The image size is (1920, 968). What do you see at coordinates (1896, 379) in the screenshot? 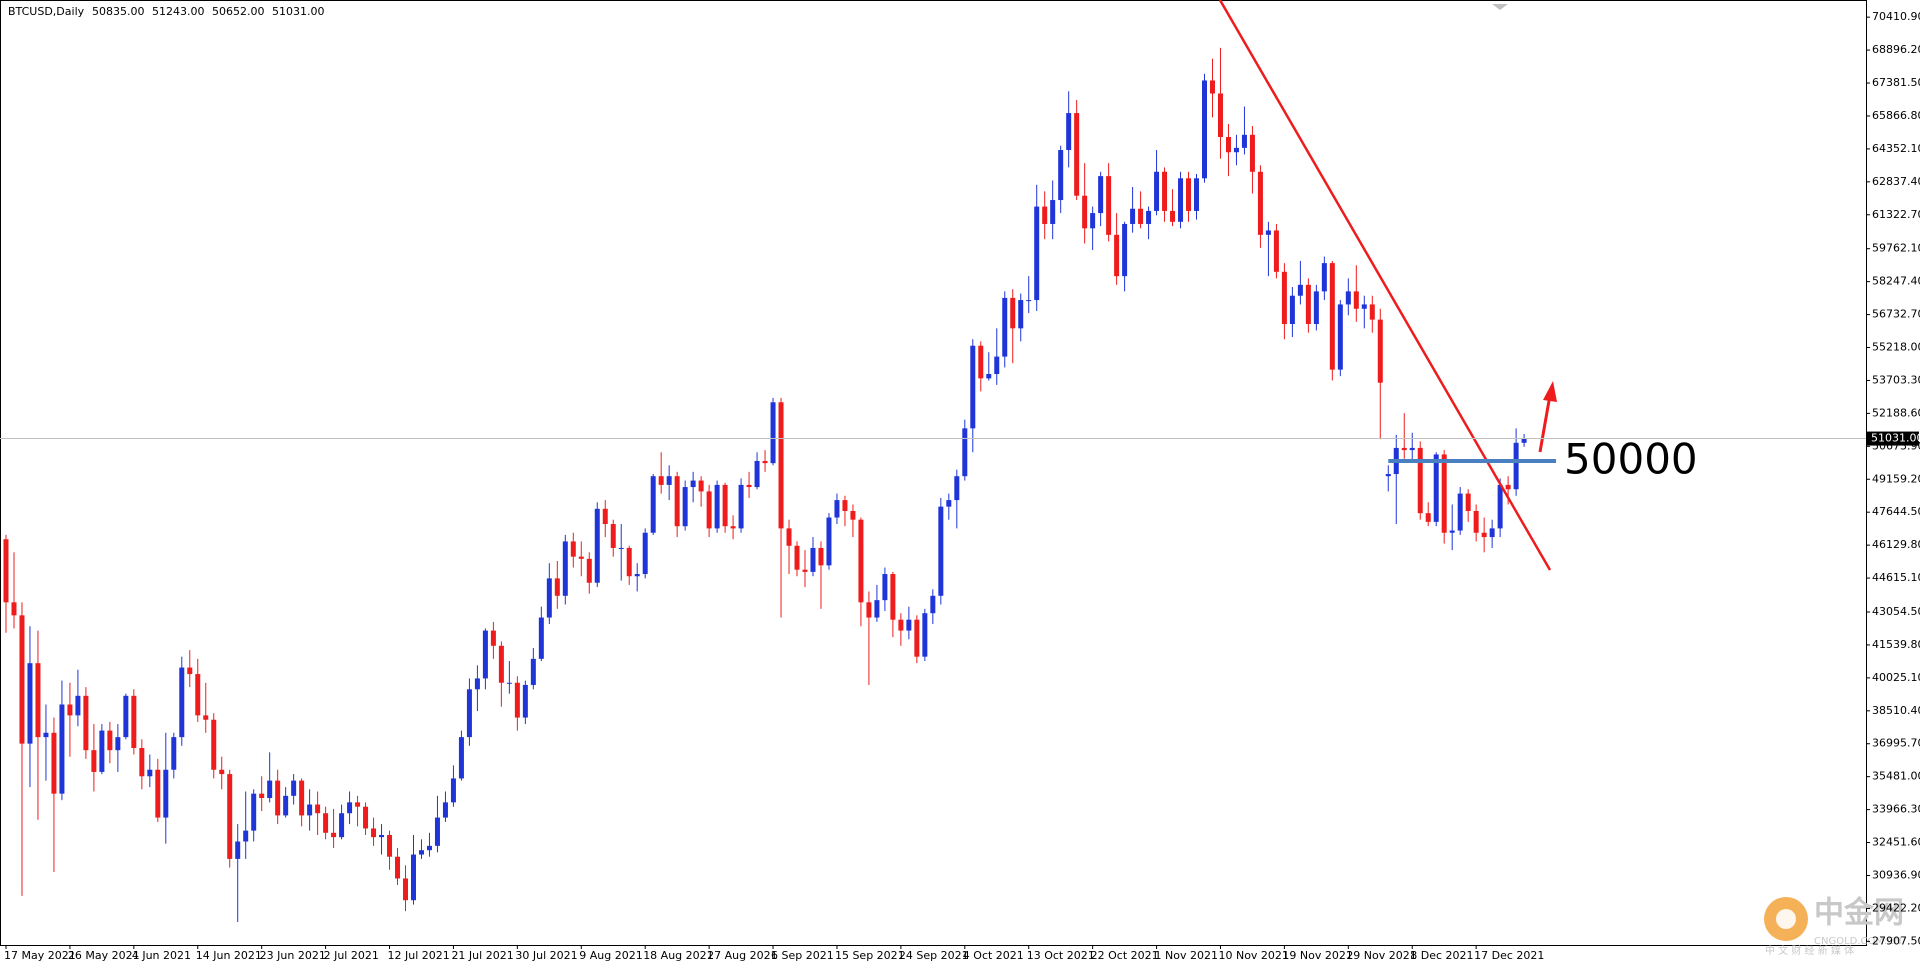
I see `y-tick-label: 53703.30` at bounding box center [1896, 379].